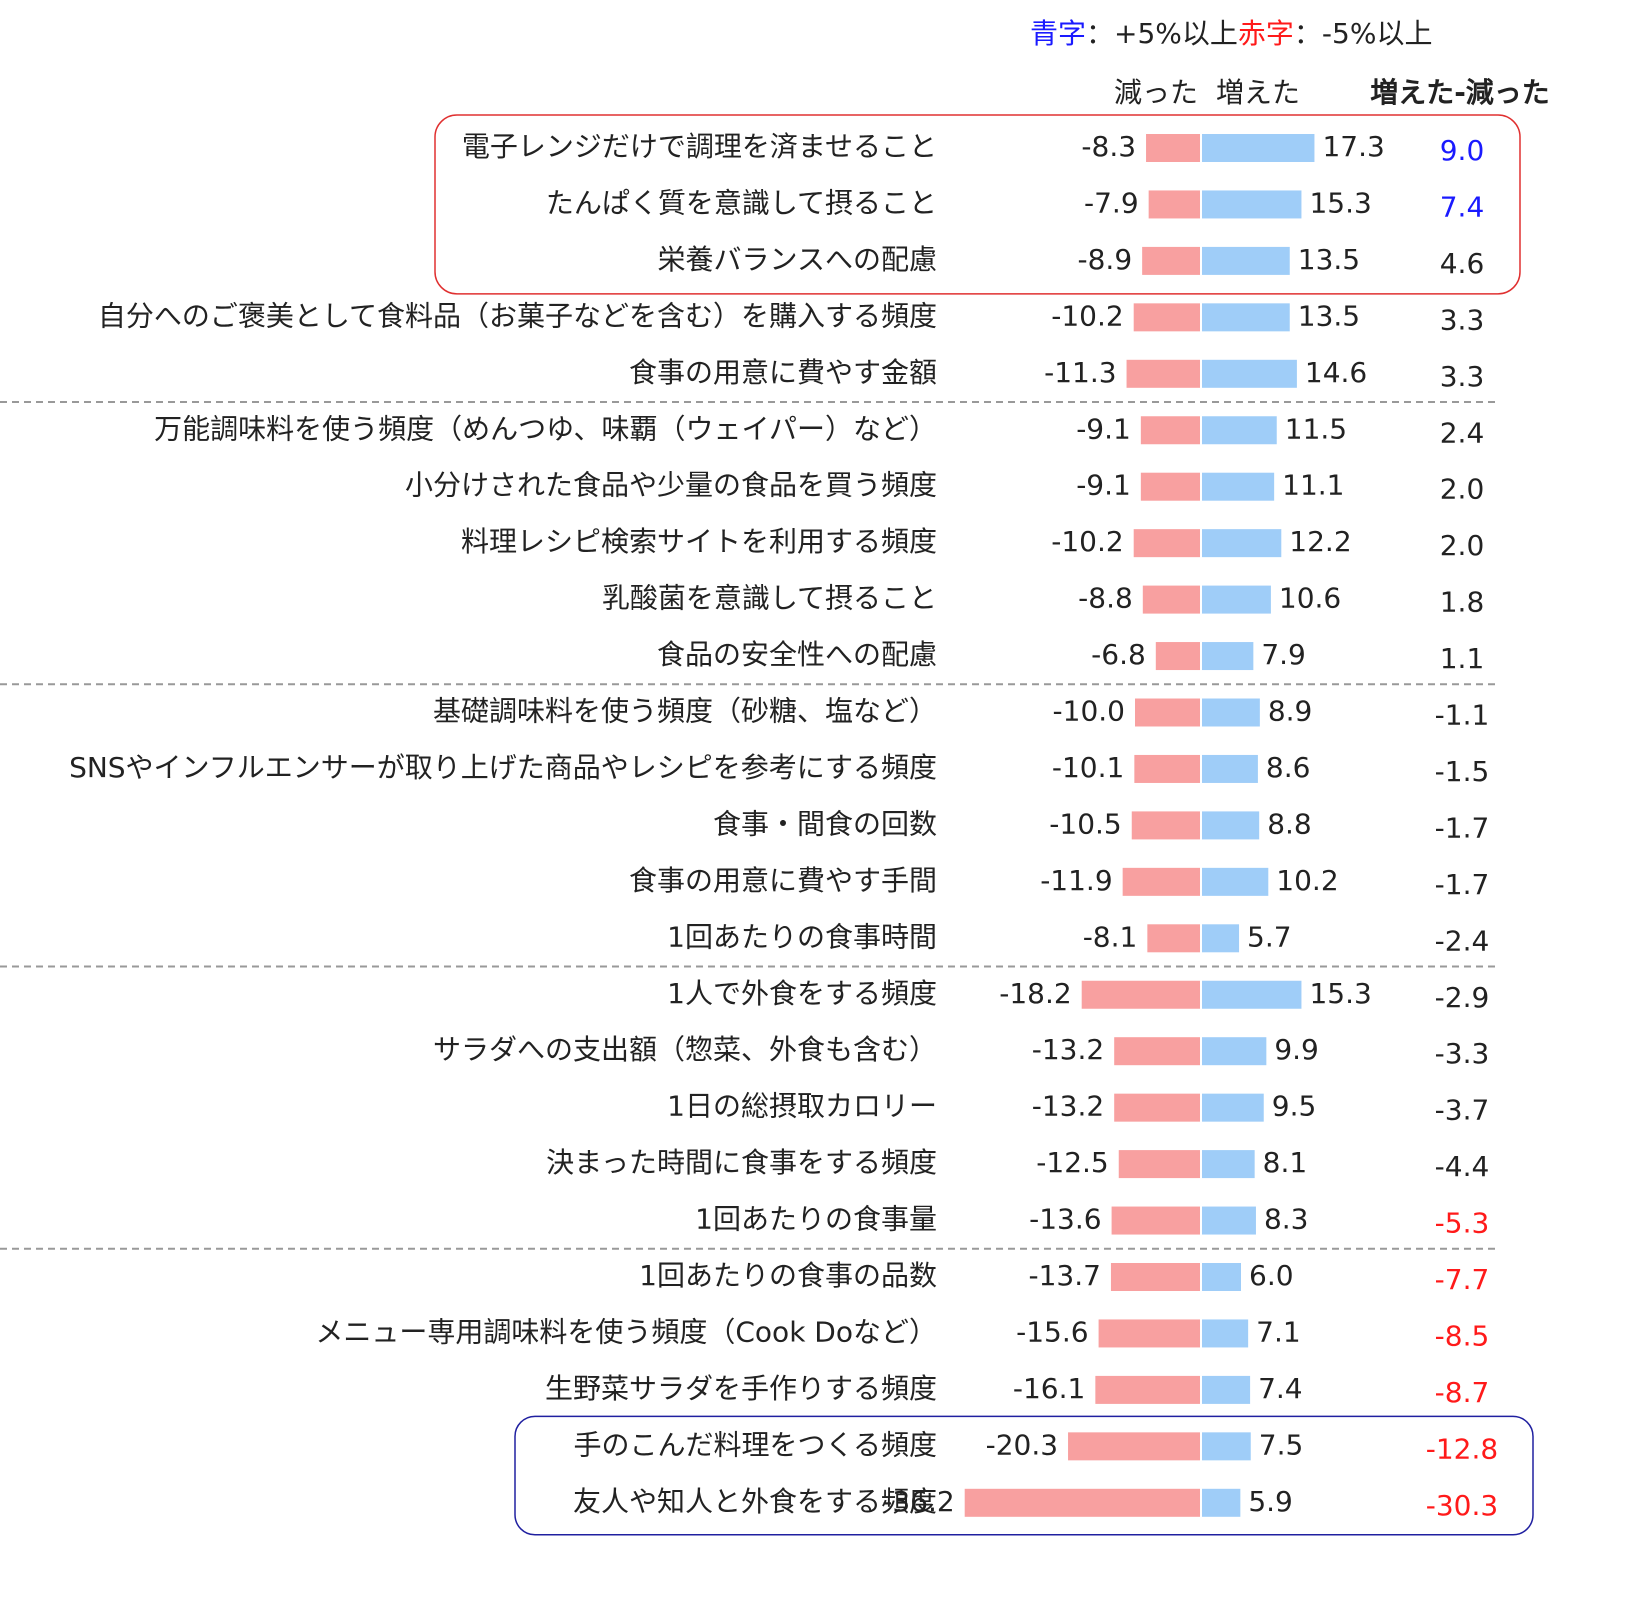 The image size is (1648, 1619). What do you see at coordinates (1340, 202) in the screenshot?
I see `value-label: 15.3` at bounding box center [1340, 202].